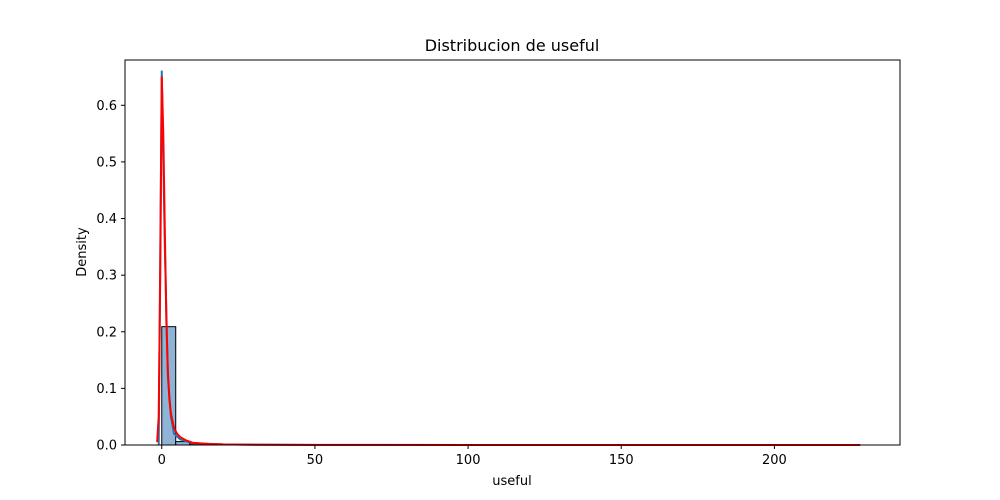 This screenshot has width=1000, height=500. I want to click on x-tick-label: 50, so click(315, 460).